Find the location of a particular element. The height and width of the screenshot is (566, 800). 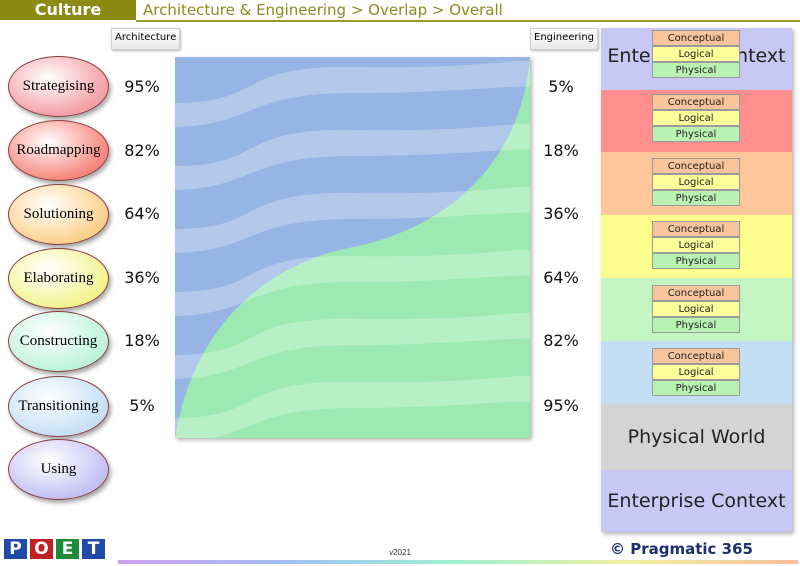

engineering-pct-solutioning: 36% is located at coordinates (561, 213).